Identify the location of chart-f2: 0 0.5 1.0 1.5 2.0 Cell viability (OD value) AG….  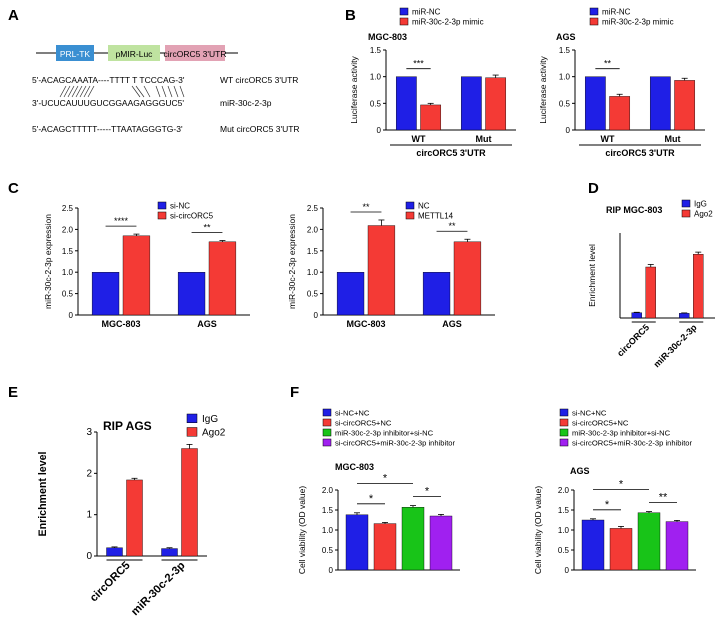
(614, 492).